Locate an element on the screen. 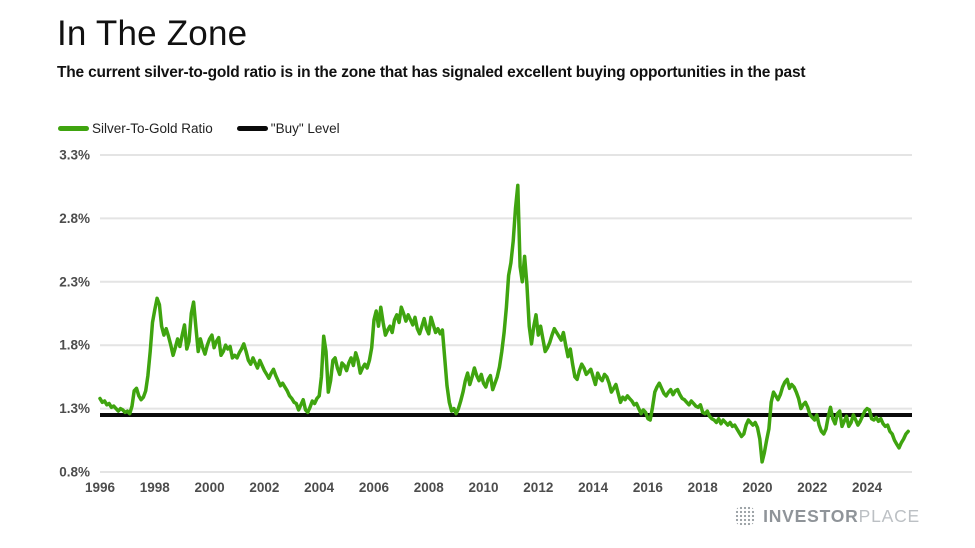 This screenshot has height=548, width=975. brand-name-bold: INVESTOR is located at coordinates (811, 515).